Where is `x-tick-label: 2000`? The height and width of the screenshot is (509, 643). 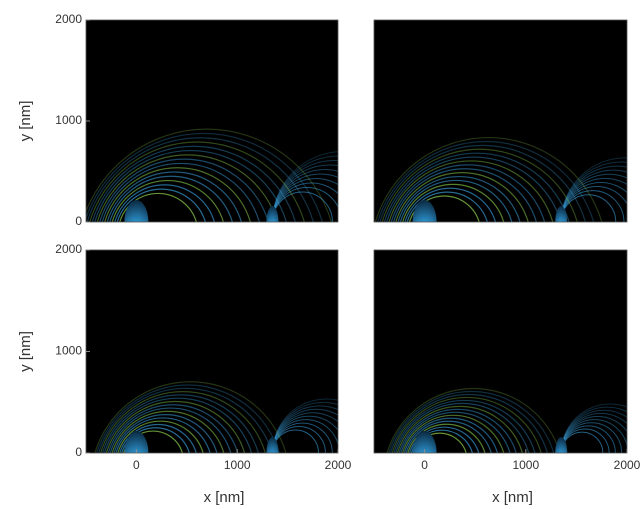
x-tick-label: 2000 is located at coordinates (627, 465).